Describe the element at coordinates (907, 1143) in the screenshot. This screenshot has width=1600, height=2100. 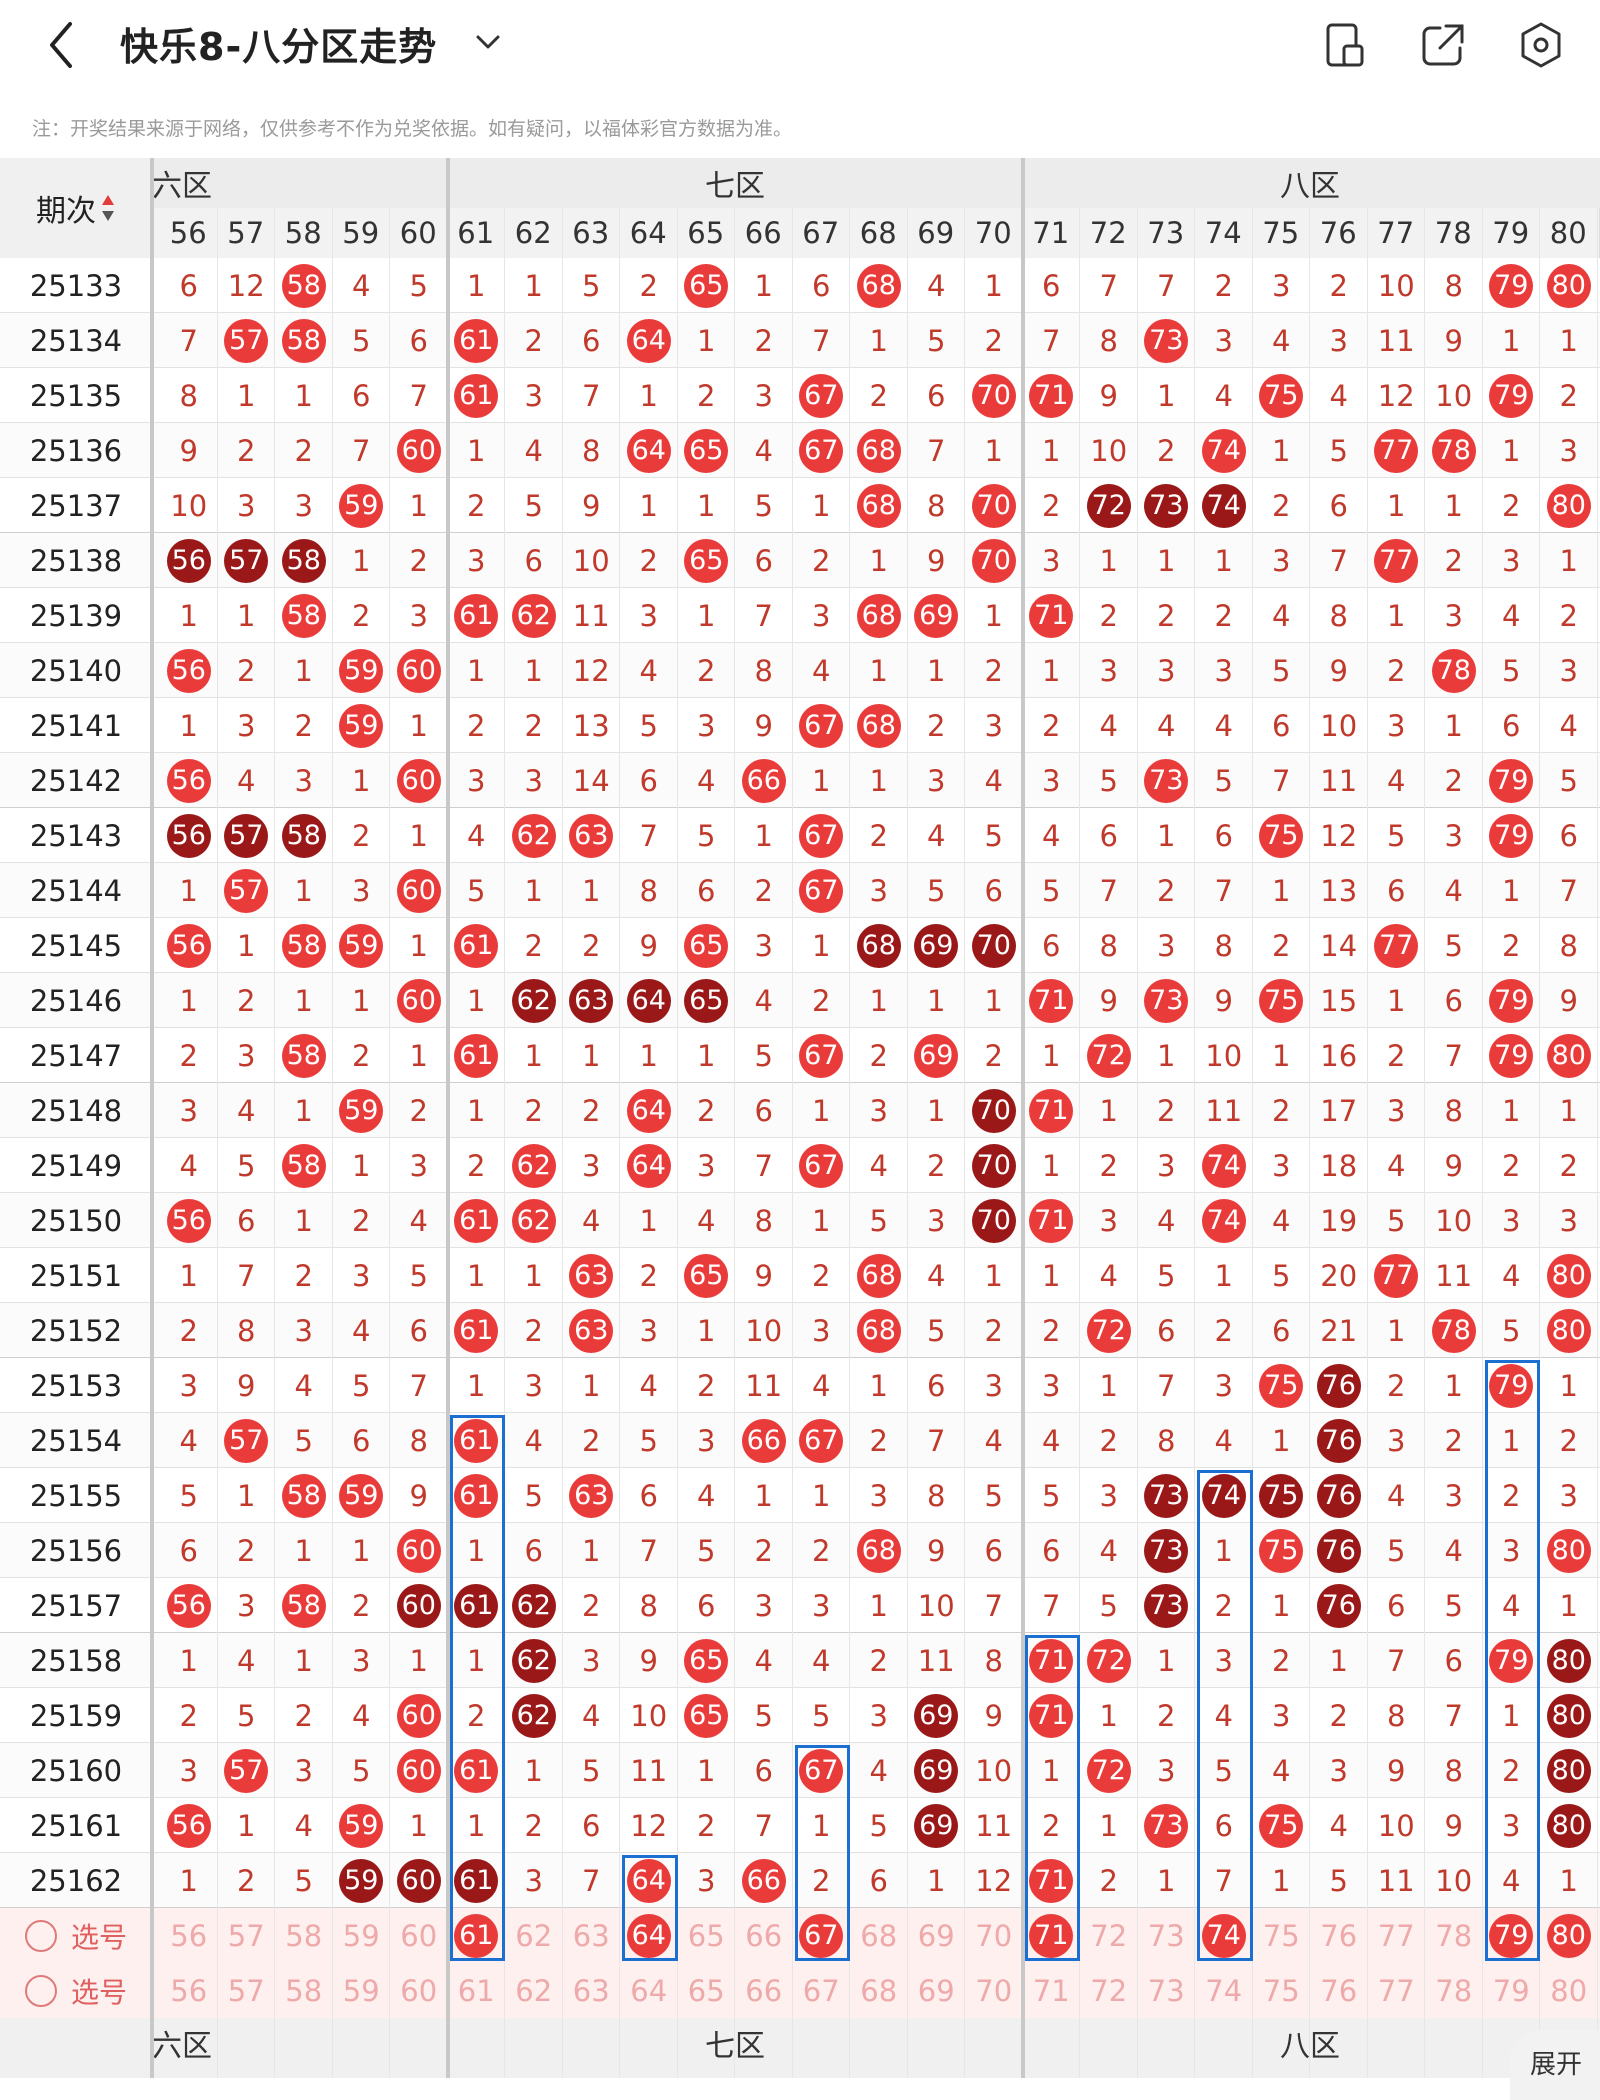
I see `column-divider` at that location.